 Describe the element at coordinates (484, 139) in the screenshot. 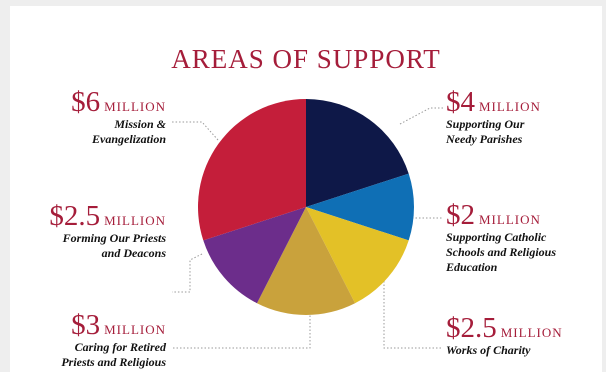

I see `desc-line: Needy Parishes` at that location.